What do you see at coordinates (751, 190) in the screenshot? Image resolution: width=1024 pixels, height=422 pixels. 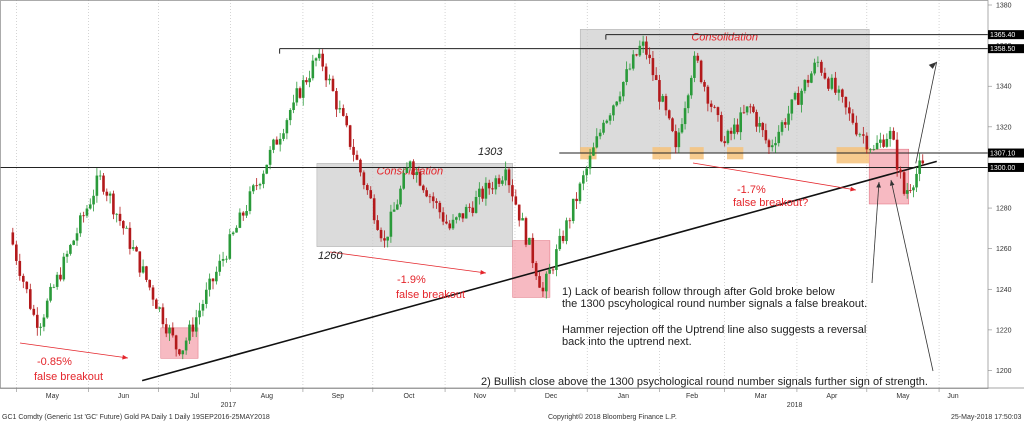 I see `breakout-3-percent: -1.7%` at bounding box center [751, 190].